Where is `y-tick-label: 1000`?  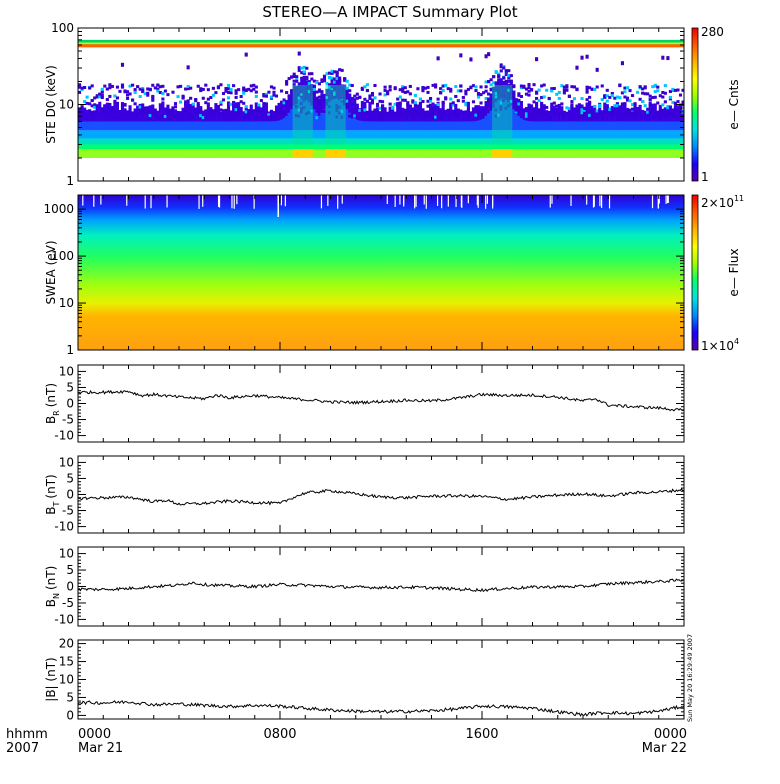
y-tick-label: 1000 is located at coordinates (58, 209).